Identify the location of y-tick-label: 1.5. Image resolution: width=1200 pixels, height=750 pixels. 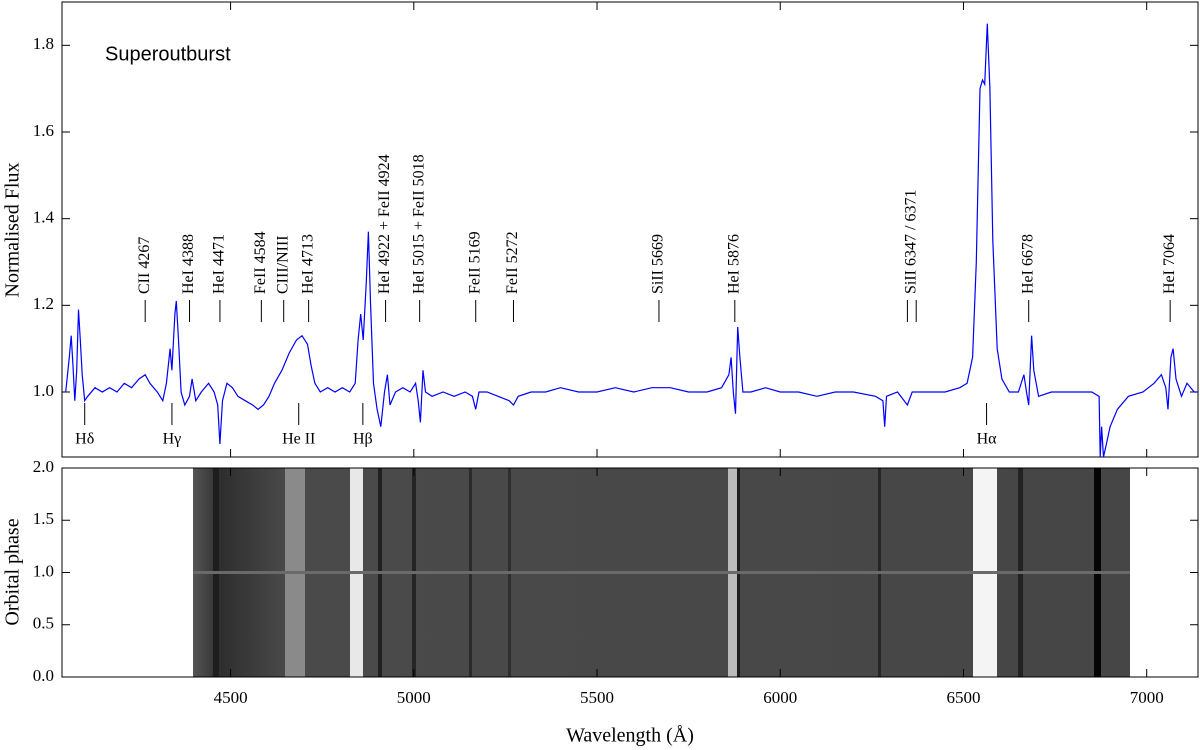
(43, 518).